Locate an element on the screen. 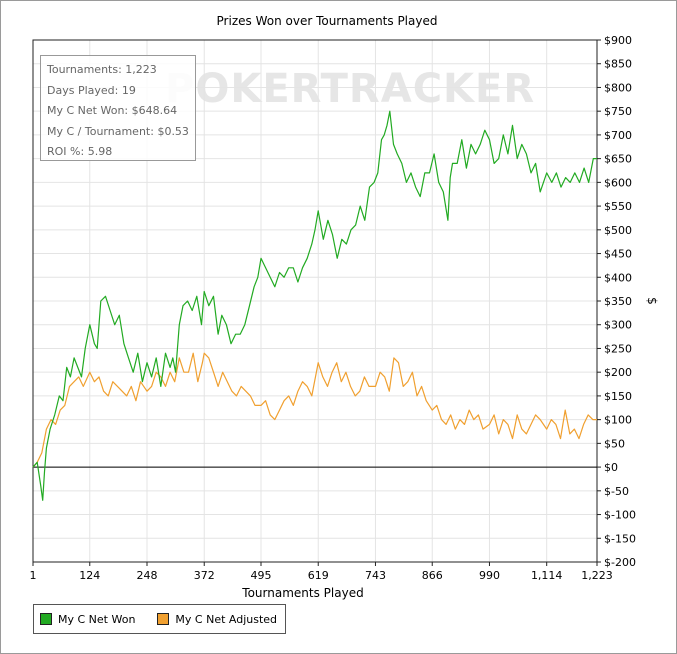 The width and height of the screenshot is (677, 654). x-tick-label: 1,223 is located at coordinates (597, 575).